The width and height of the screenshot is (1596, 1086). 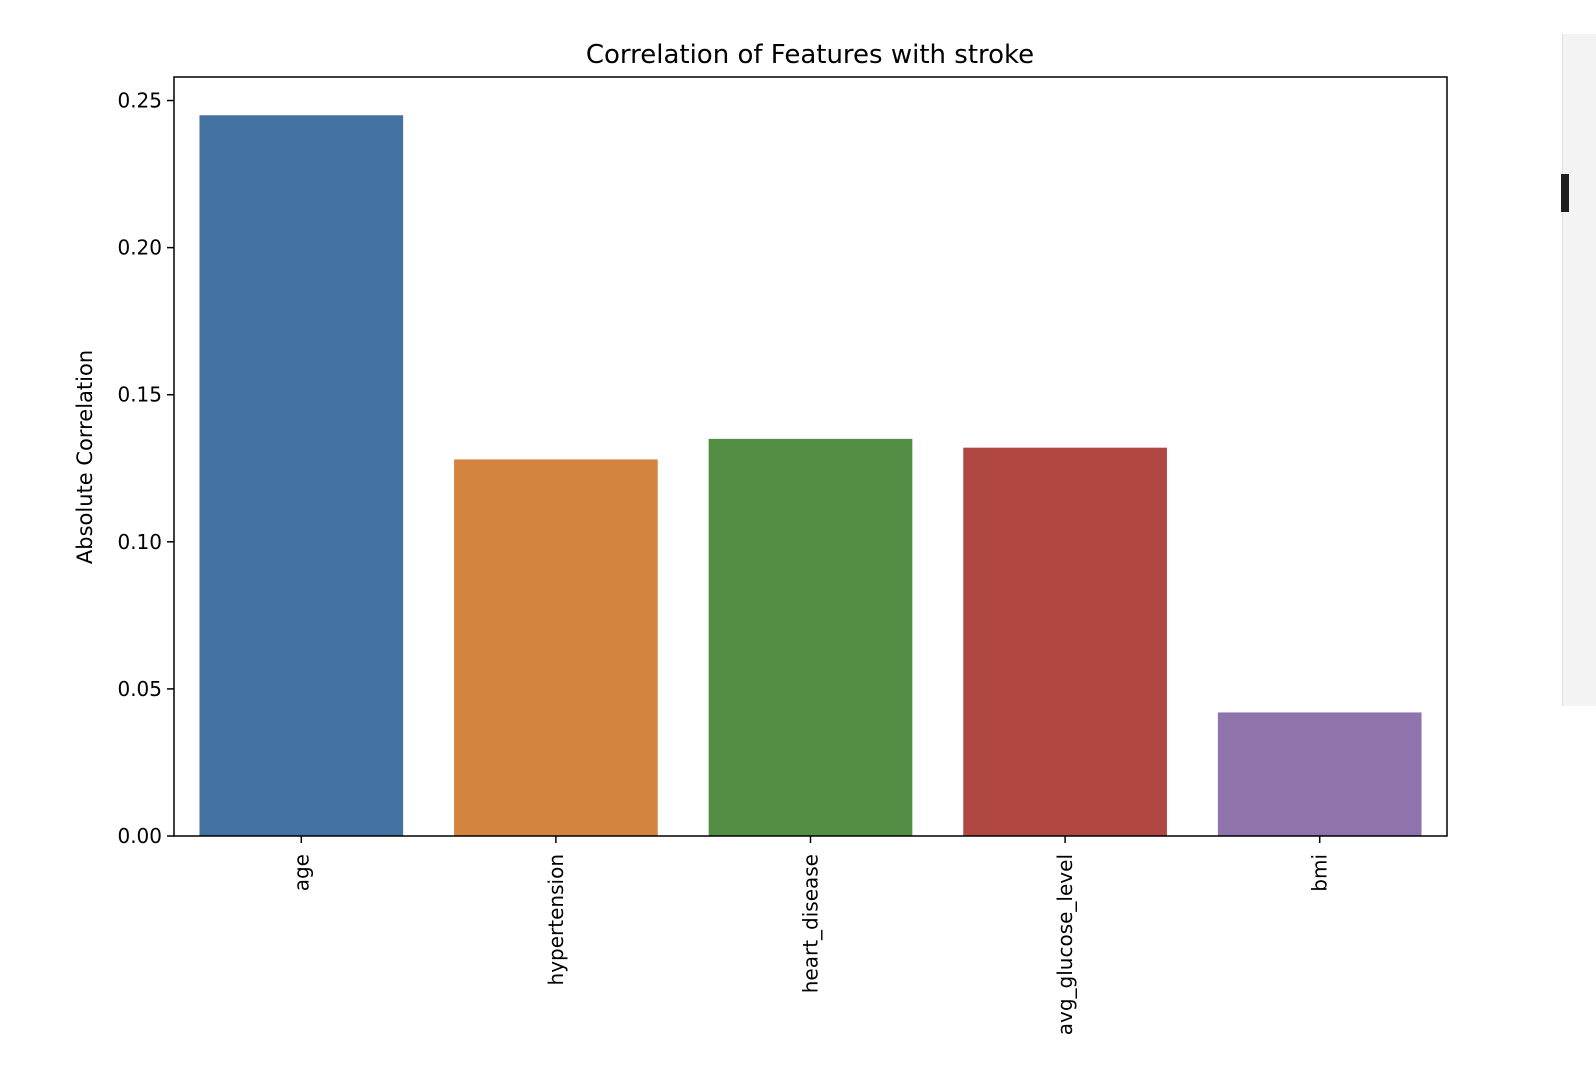 What do you see at coordinates (810, 637) in the screenshot?
I see `bar-heart-disease` at bounding box center [810, 637].